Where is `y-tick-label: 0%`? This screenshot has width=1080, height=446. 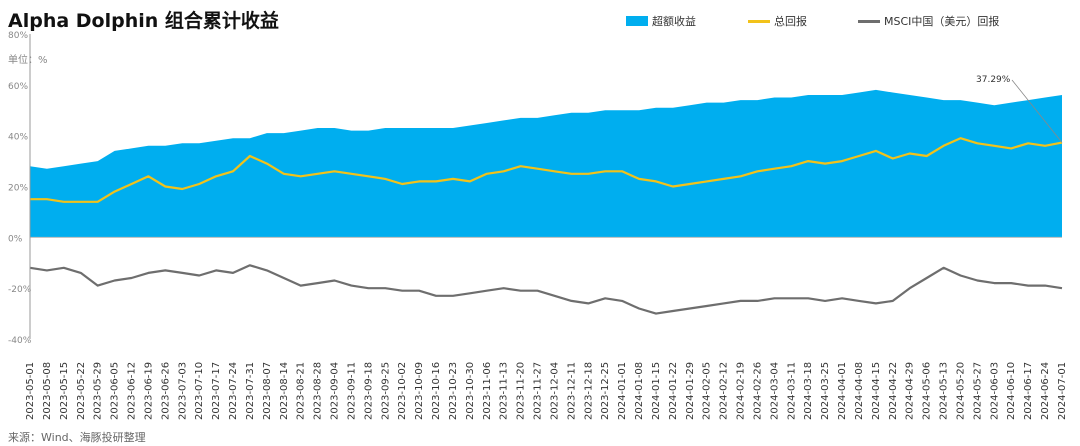 y-tick-label: 0% is located at coordinates (15, 239).